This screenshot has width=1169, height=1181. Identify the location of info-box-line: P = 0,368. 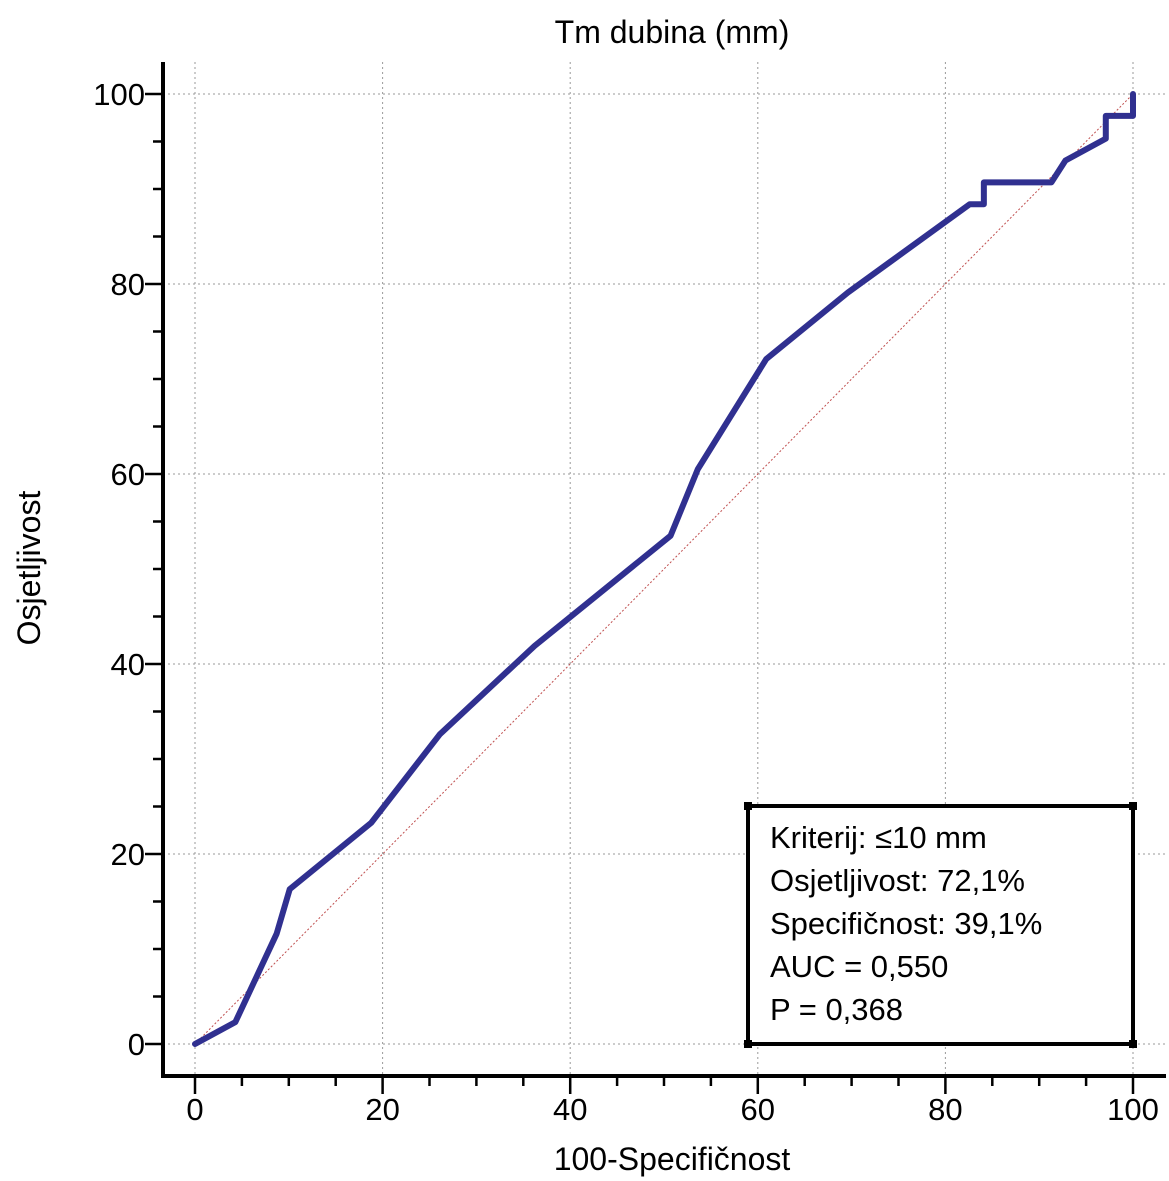
(836, 1009).